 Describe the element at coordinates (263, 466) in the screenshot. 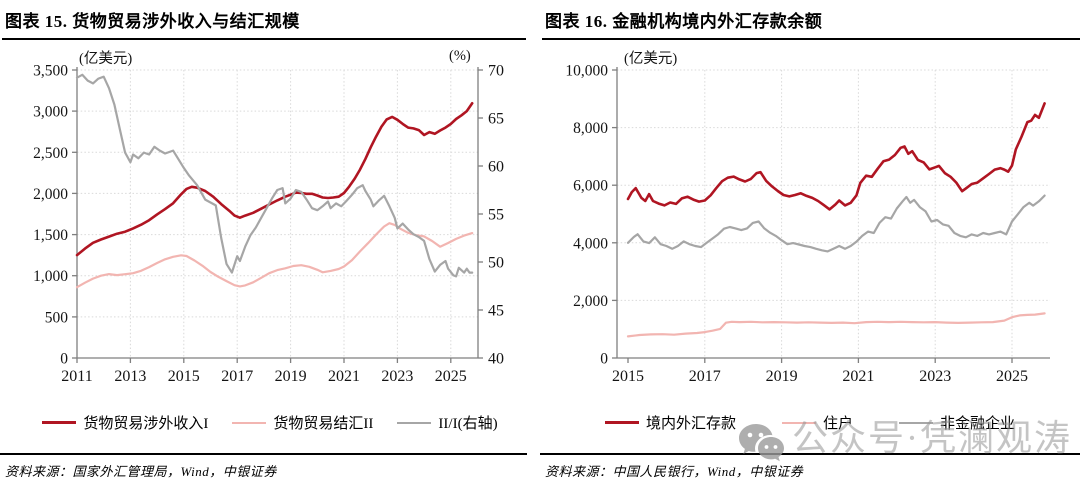

I see `figure-15-source: 资料来源：国家外汇管理局，Wind，中银证券` at that location.